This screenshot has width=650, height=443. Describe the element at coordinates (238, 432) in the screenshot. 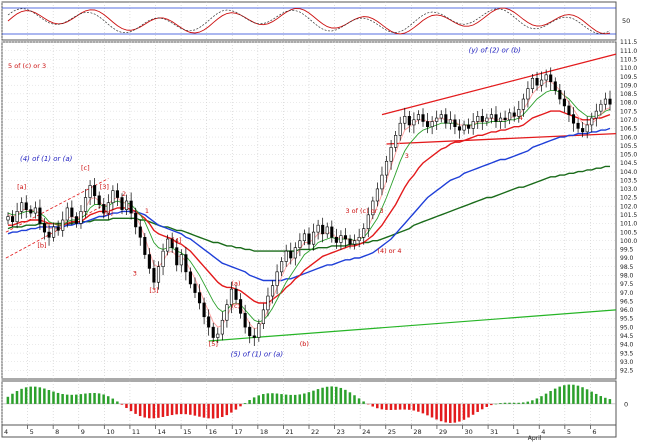

I see `date-tick-label: 17` at that location.